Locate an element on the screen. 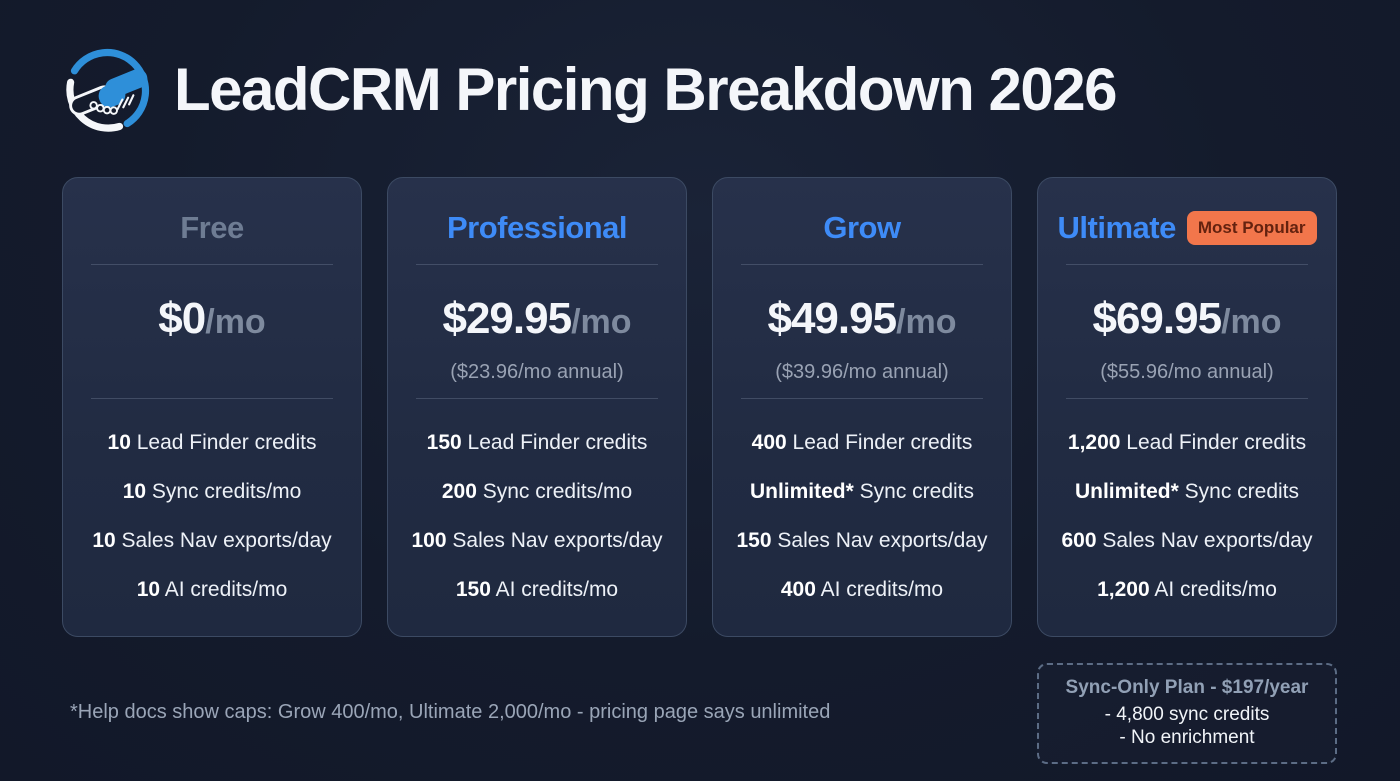  price-line: $0/mo is located at coordinates (212, 324).